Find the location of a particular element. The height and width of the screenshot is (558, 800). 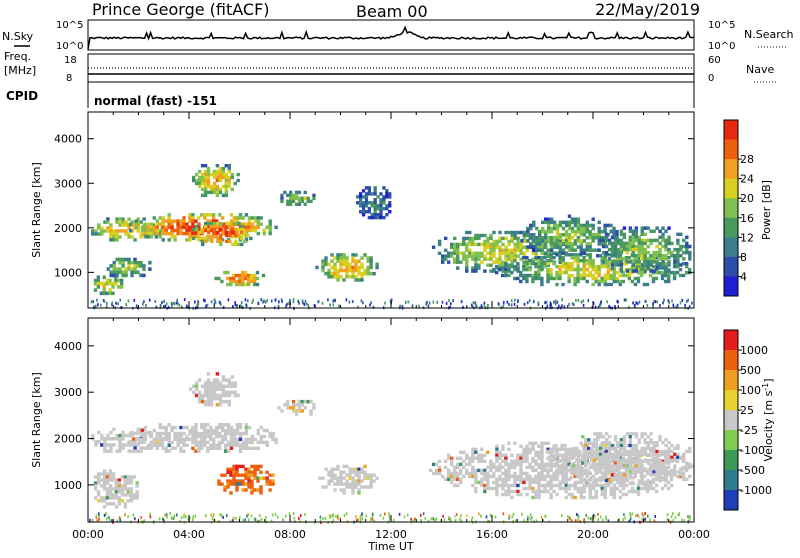

colorbar-segment is located at coordinates (731, 266).